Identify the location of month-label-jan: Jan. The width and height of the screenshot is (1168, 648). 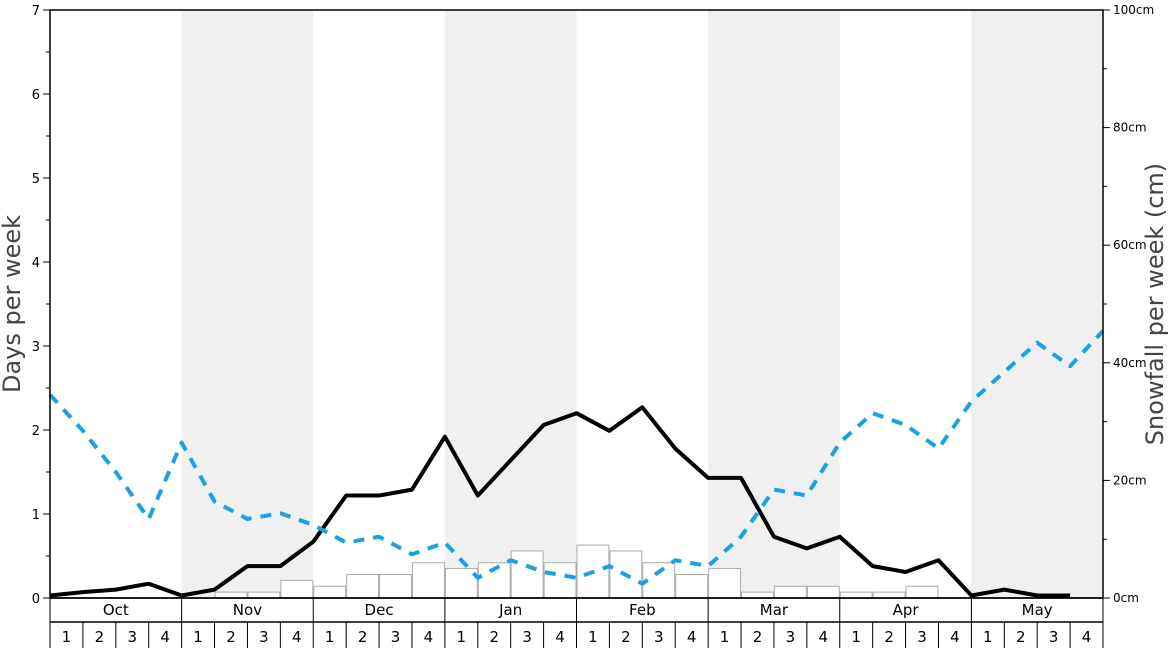
(510, 610).